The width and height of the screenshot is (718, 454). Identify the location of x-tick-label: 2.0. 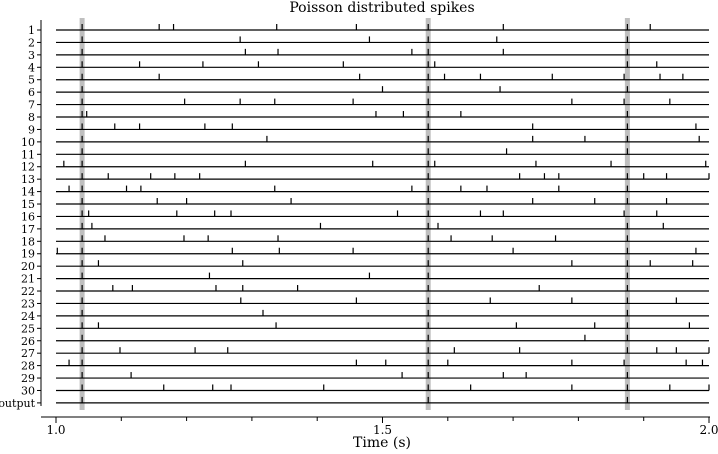
(708, 430).